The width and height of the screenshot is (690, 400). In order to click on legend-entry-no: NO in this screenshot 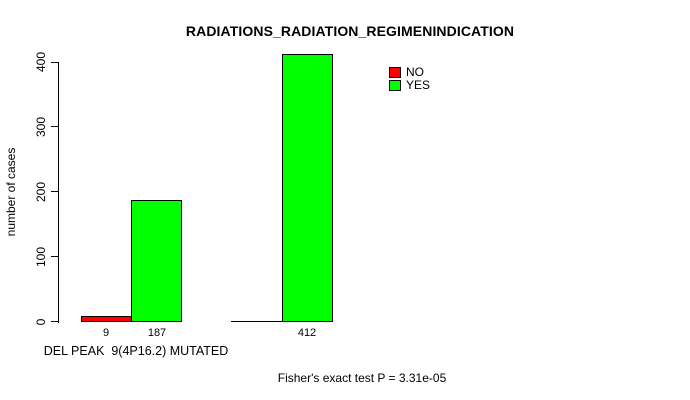, I will do `click(409, 72)`.